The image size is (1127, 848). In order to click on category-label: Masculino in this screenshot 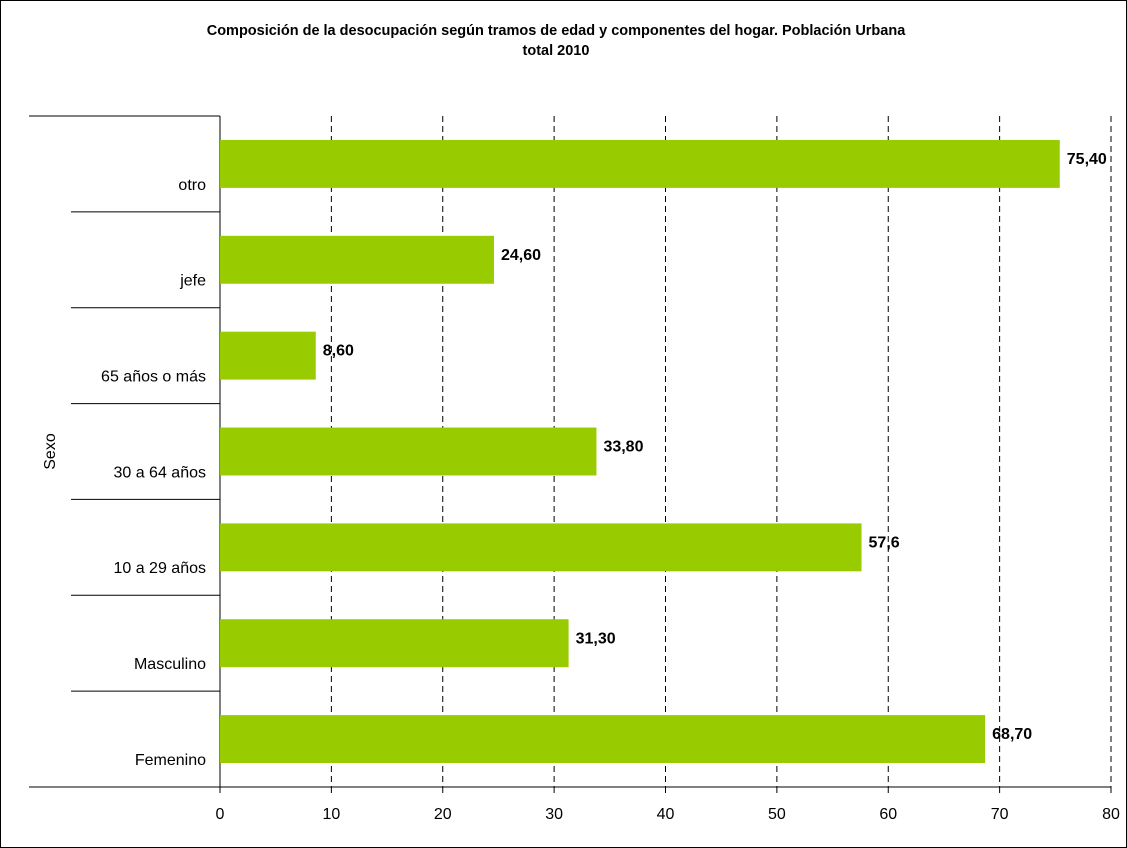, I will do `click(170, 664)`.